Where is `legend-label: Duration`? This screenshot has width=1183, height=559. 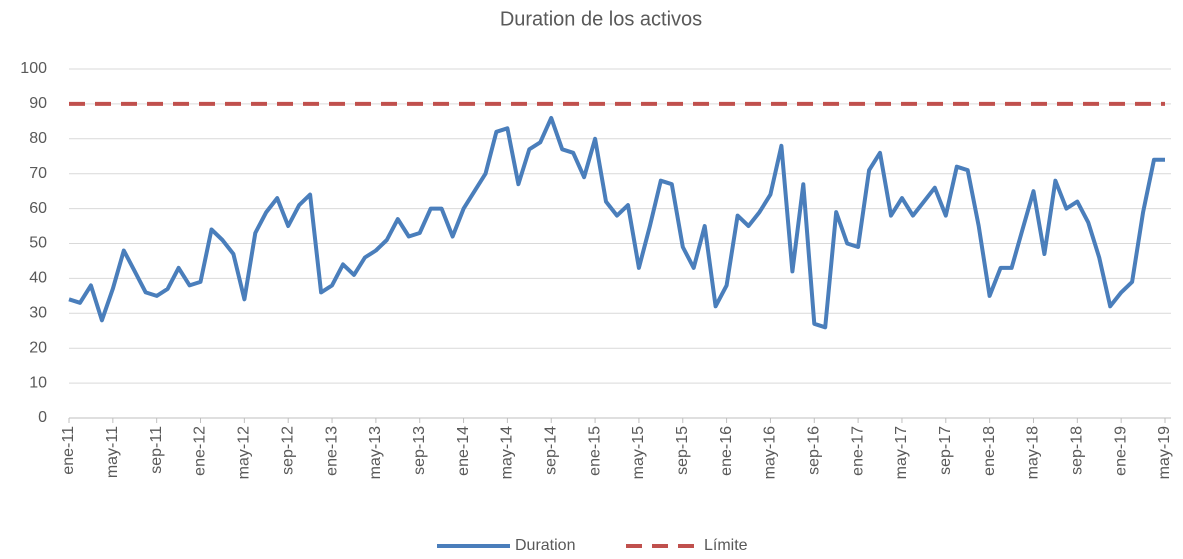
legend-label: Duration is located at coordinates (545, 545).